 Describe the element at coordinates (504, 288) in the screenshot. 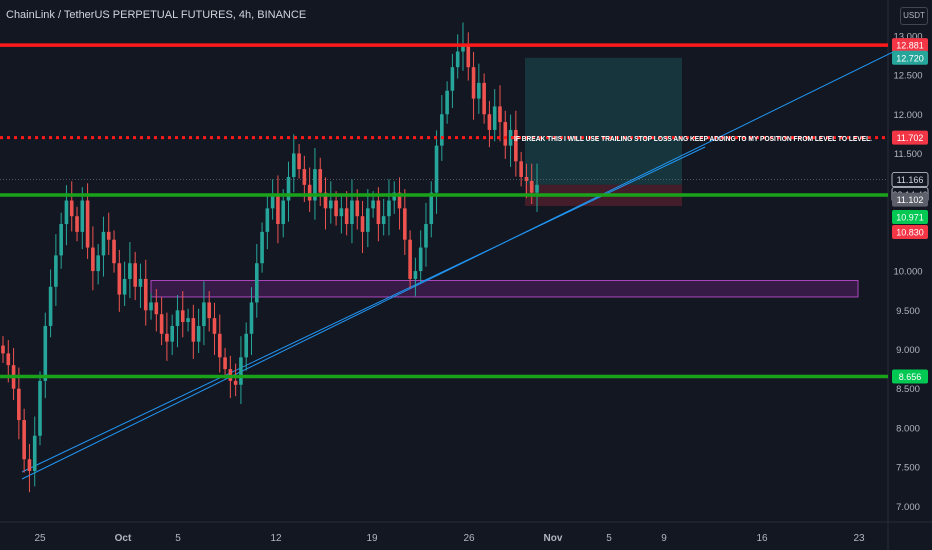

I see `support-zone` at that location.